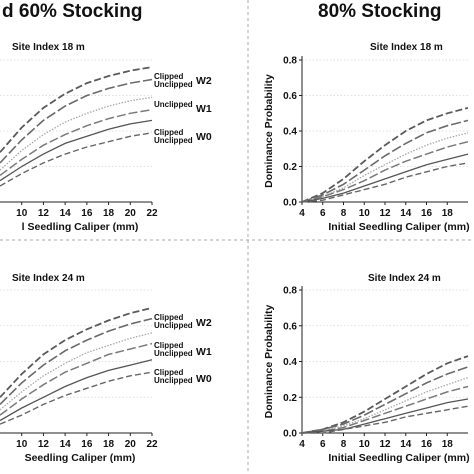  What do you see at coordinates (80, 458) in the screenshot?
I see `x-axis-label: Seedling Caliper (mm)` at bounding box center [80, 458].